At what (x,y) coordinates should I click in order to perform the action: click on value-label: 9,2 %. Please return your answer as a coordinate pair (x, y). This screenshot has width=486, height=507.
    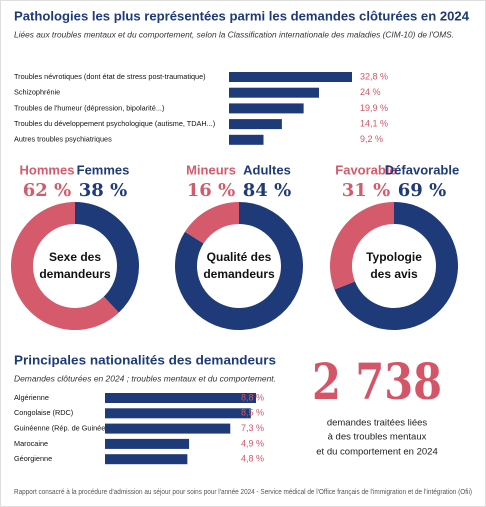
    Looking at the image, I should click on (371, 139).